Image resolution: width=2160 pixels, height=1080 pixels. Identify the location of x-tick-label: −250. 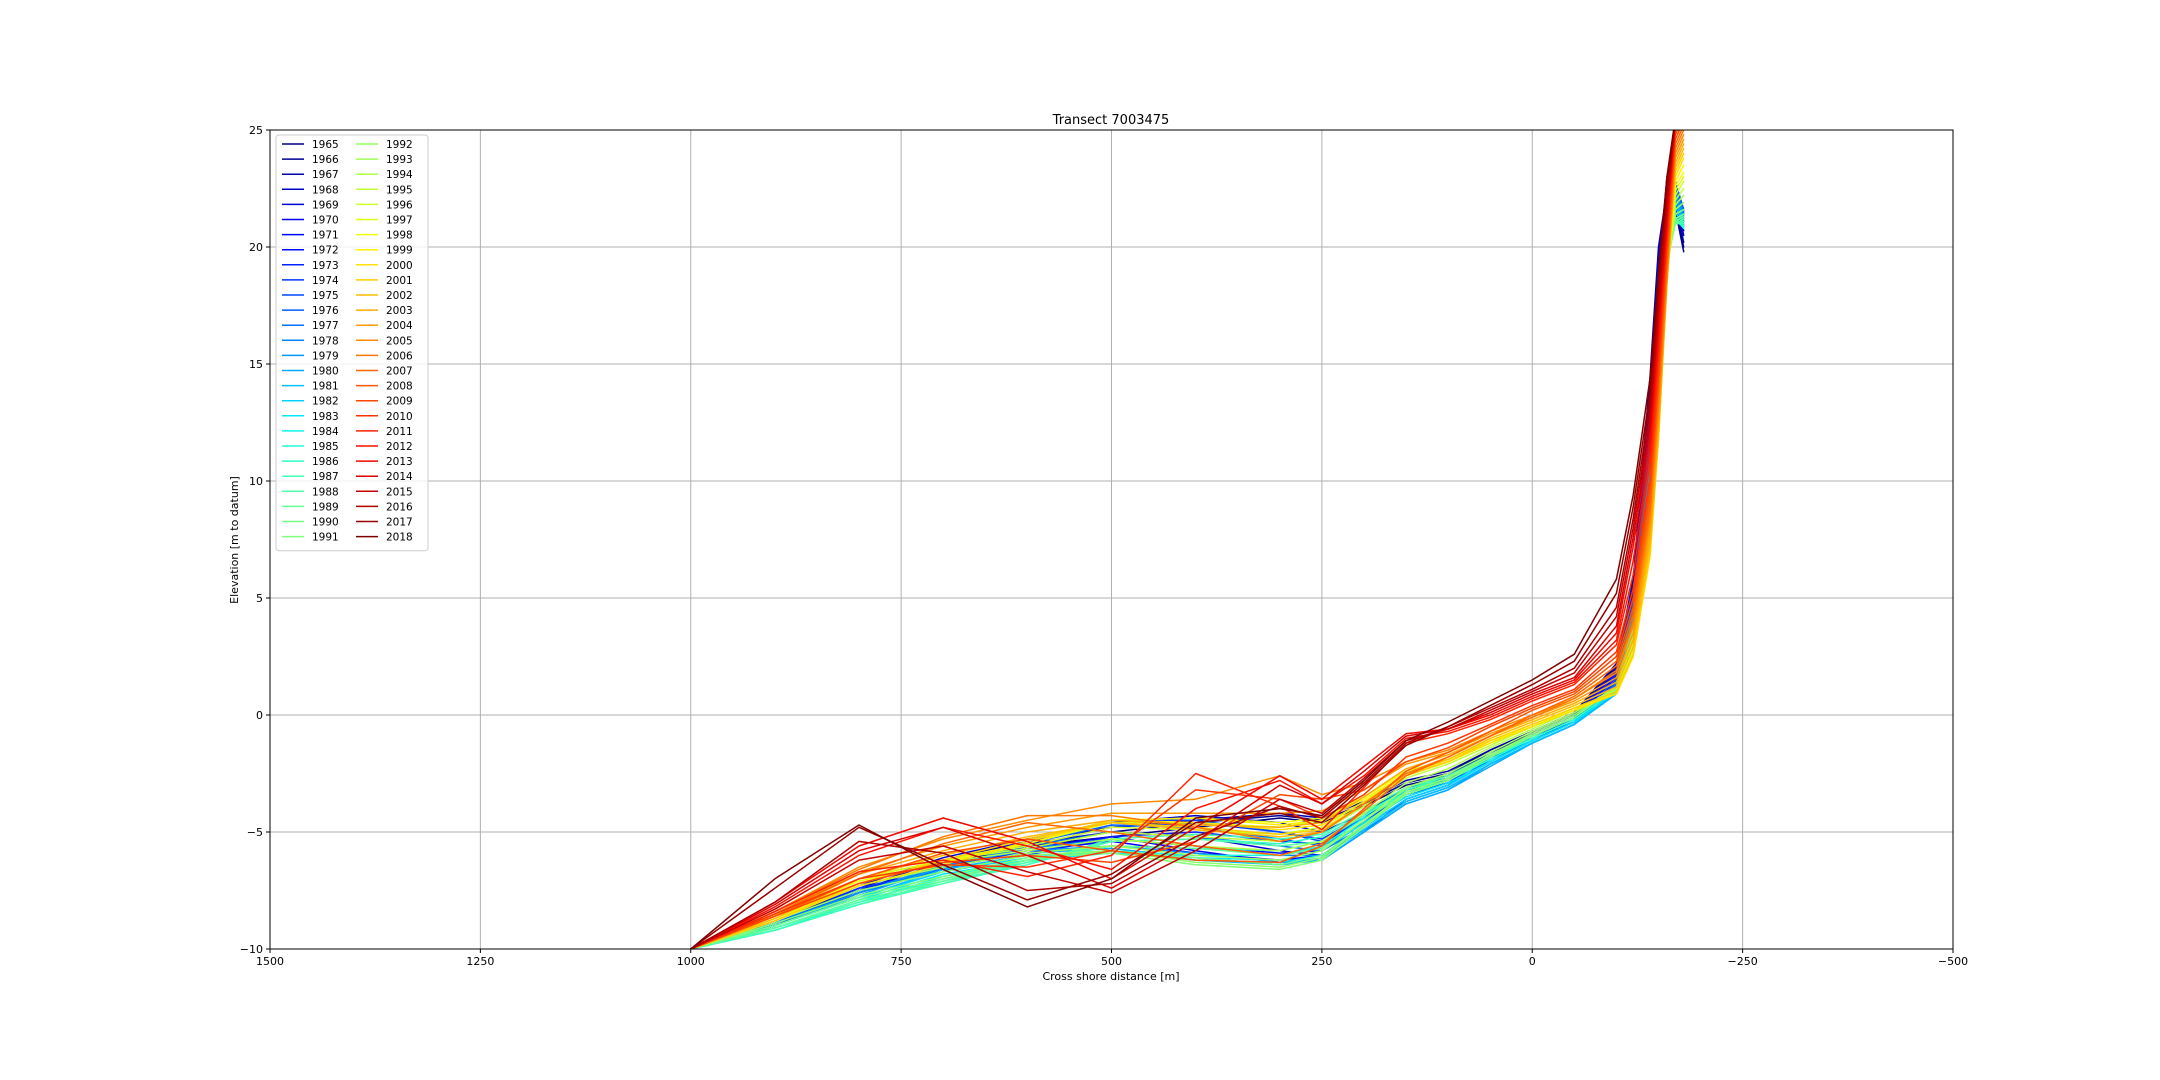
(1743, 961).